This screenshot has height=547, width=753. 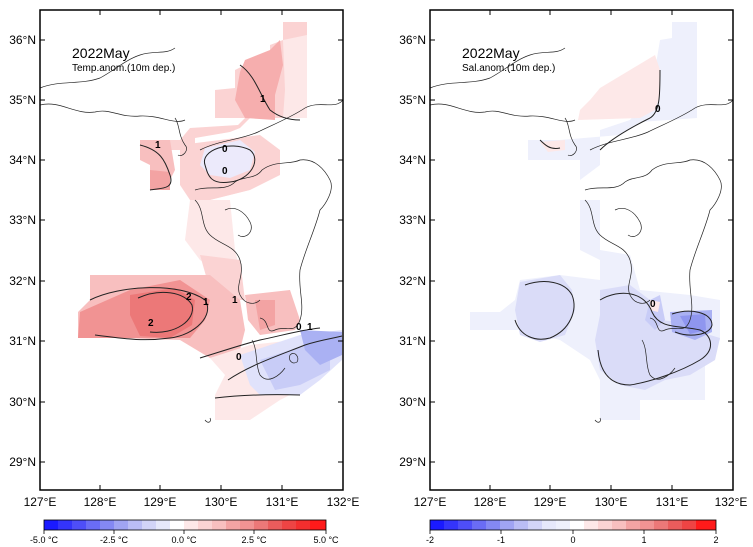 I want to click on colorbar-label: 1, so click(x=643, y=540).